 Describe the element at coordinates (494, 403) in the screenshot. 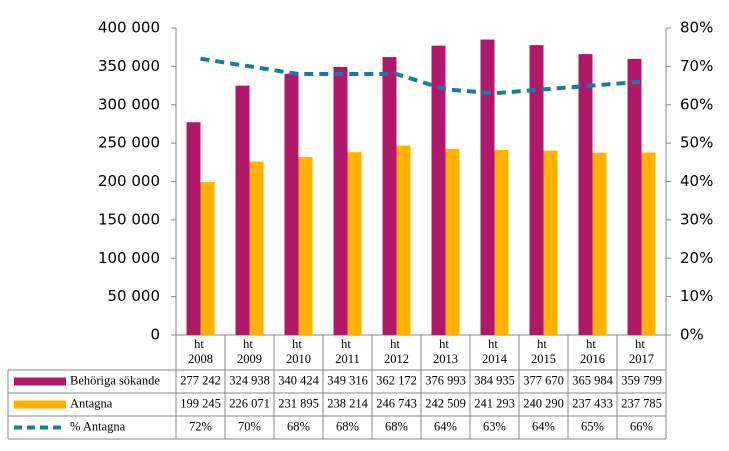

I see `table-value: 241 293` at that location.